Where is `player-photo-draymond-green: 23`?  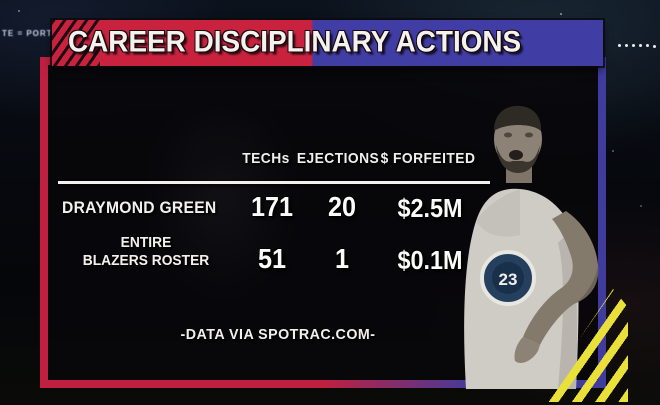 player-photo-draymond-green: 23 is located at coordinates (531, 247).